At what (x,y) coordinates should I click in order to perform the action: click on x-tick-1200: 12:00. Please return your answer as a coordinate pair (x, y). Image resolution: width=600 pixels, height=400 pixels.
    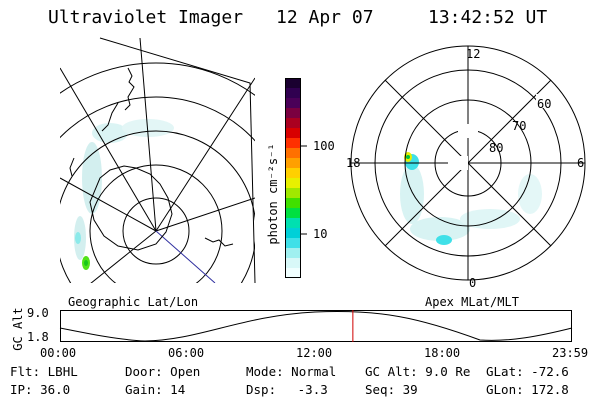
    Looking at the image, I should click on (314, 353).